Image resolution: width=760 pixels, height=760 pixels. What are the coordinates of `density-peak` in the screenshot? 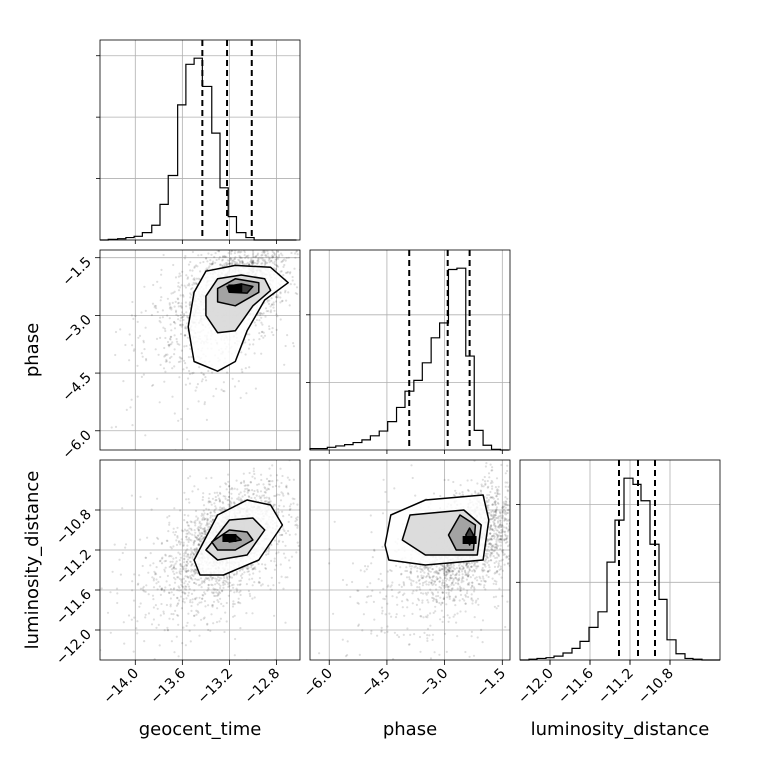 It's located at (229, 538).